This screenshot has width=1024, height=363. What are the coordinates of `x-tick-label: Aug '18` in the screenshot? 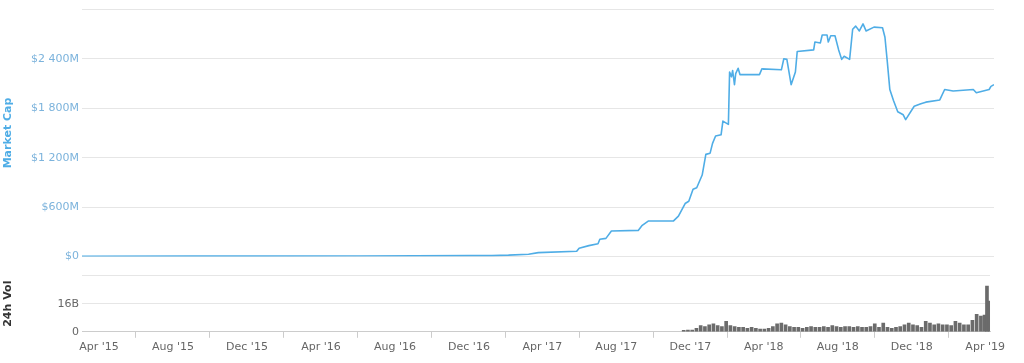 It's located at (837, 347).